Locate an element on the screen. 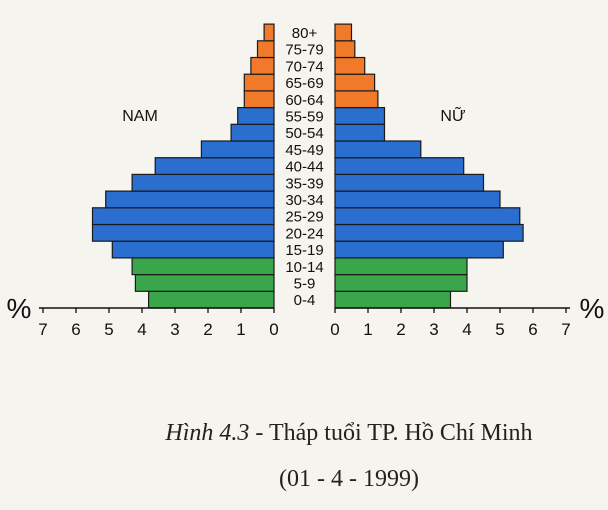 This screenshot has width=608, height=510. age-label-15-19: 15-19 is located at coordinates (304, 250).